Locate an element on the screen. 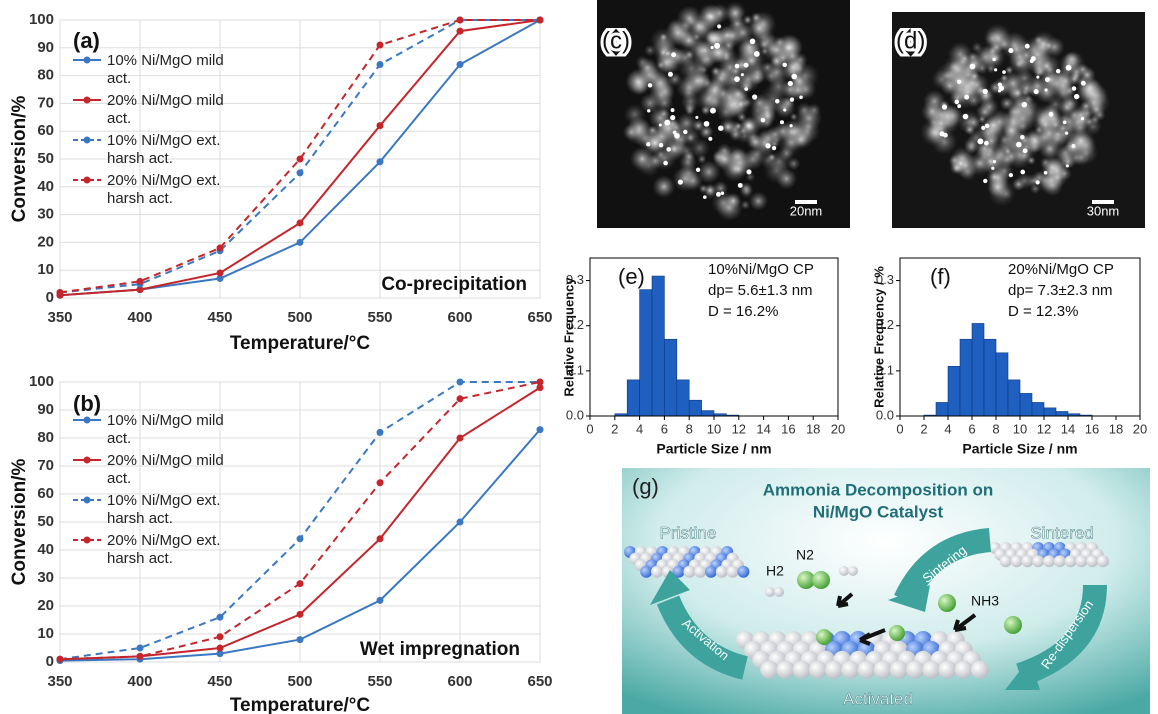 This screenshot has width=1158, height=714. scale-bar is located at coordinates (806, 202).